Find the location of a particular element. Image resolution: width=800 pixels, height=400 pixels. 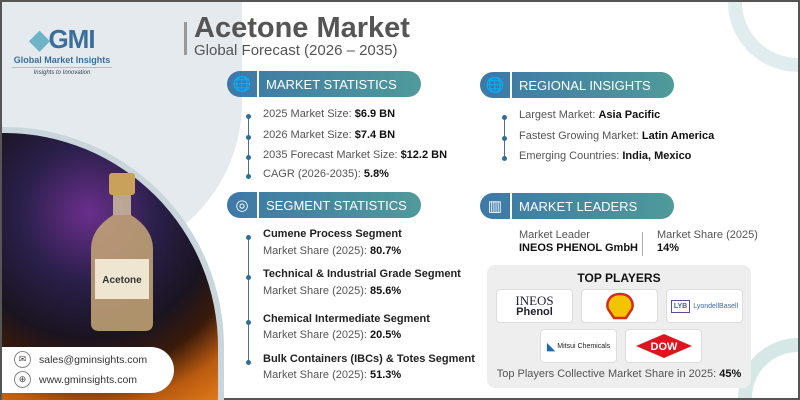

stat-item: 2026 Market Size: $7.4 BN is located at coordinates (329, 135).